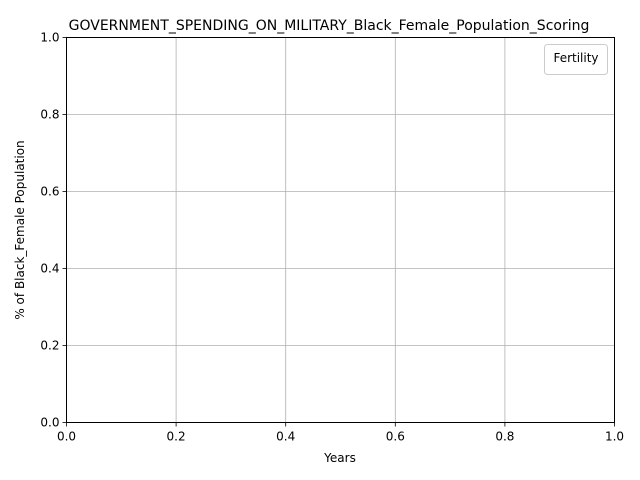  I want to click on legend-title: Fertility, so click(575, 58).